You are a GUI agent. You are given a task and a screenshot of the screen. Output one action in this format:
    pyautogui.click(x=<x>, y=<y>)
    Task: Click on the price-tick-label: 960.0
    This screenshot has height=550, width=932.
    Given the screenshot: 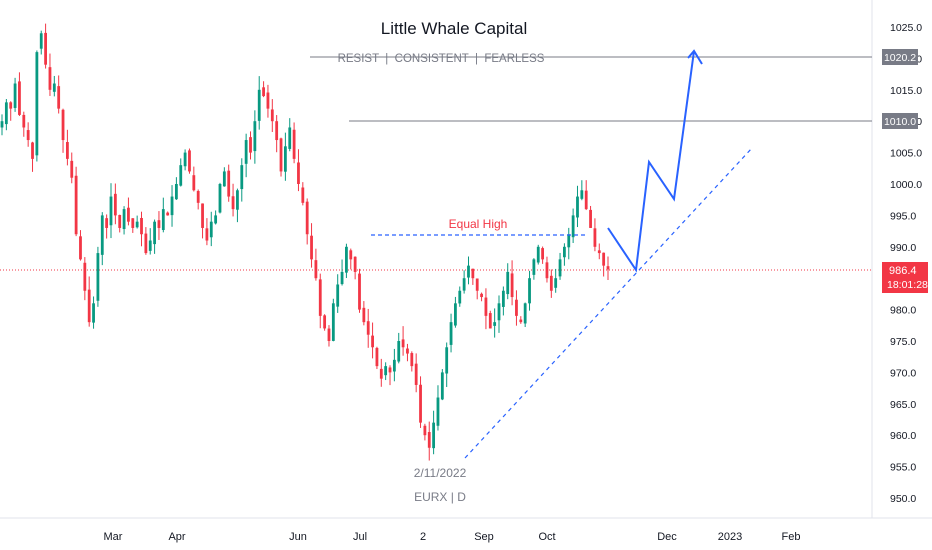 What is the action you would take?
    pyautogui.click(x=903, y=436)
    